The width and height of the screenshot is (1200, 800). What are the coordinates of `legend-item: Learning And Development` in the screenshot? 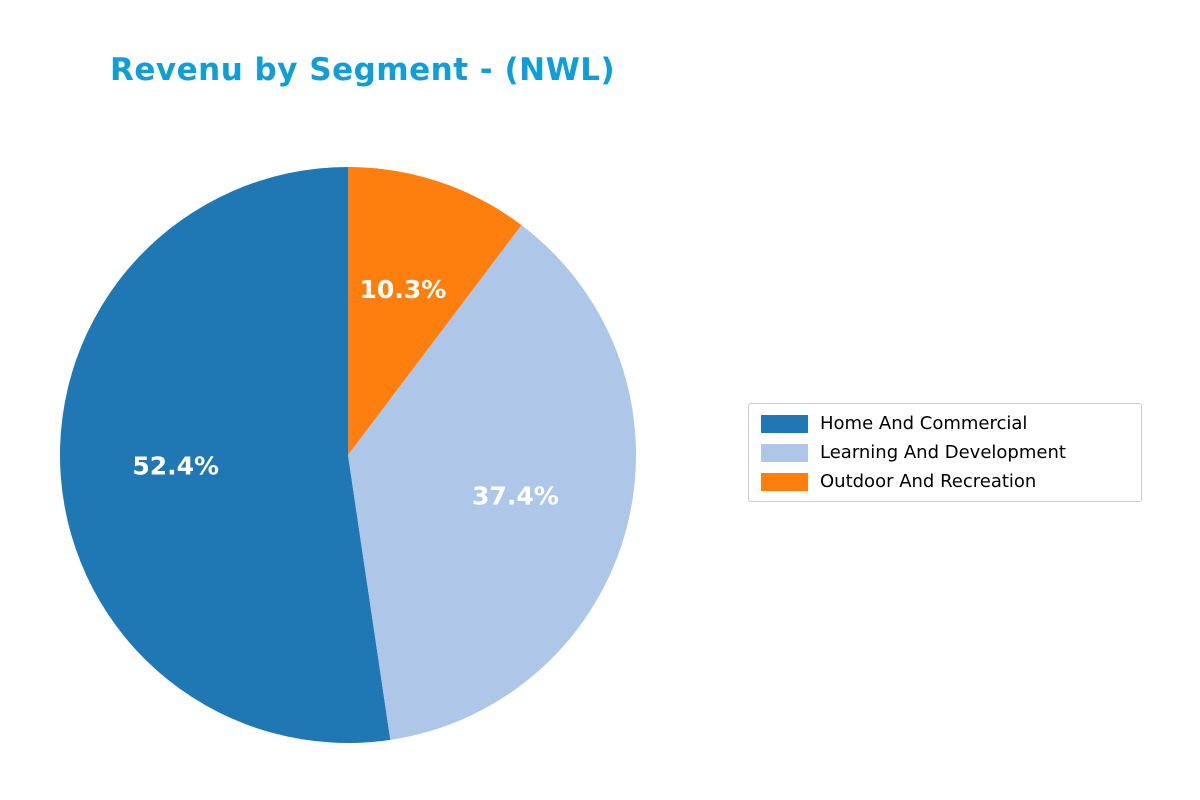 It's located at (945, 452).